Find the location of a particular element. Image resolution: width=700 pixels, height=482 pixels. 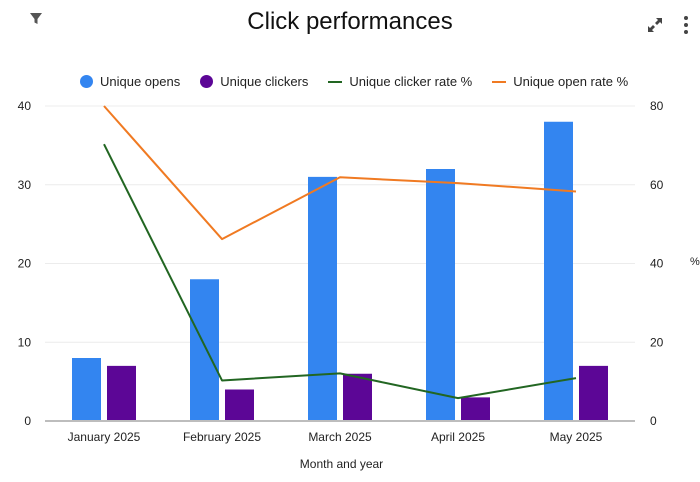

legend-item: Unique clicker rate % is located at coordinates (400, 81).